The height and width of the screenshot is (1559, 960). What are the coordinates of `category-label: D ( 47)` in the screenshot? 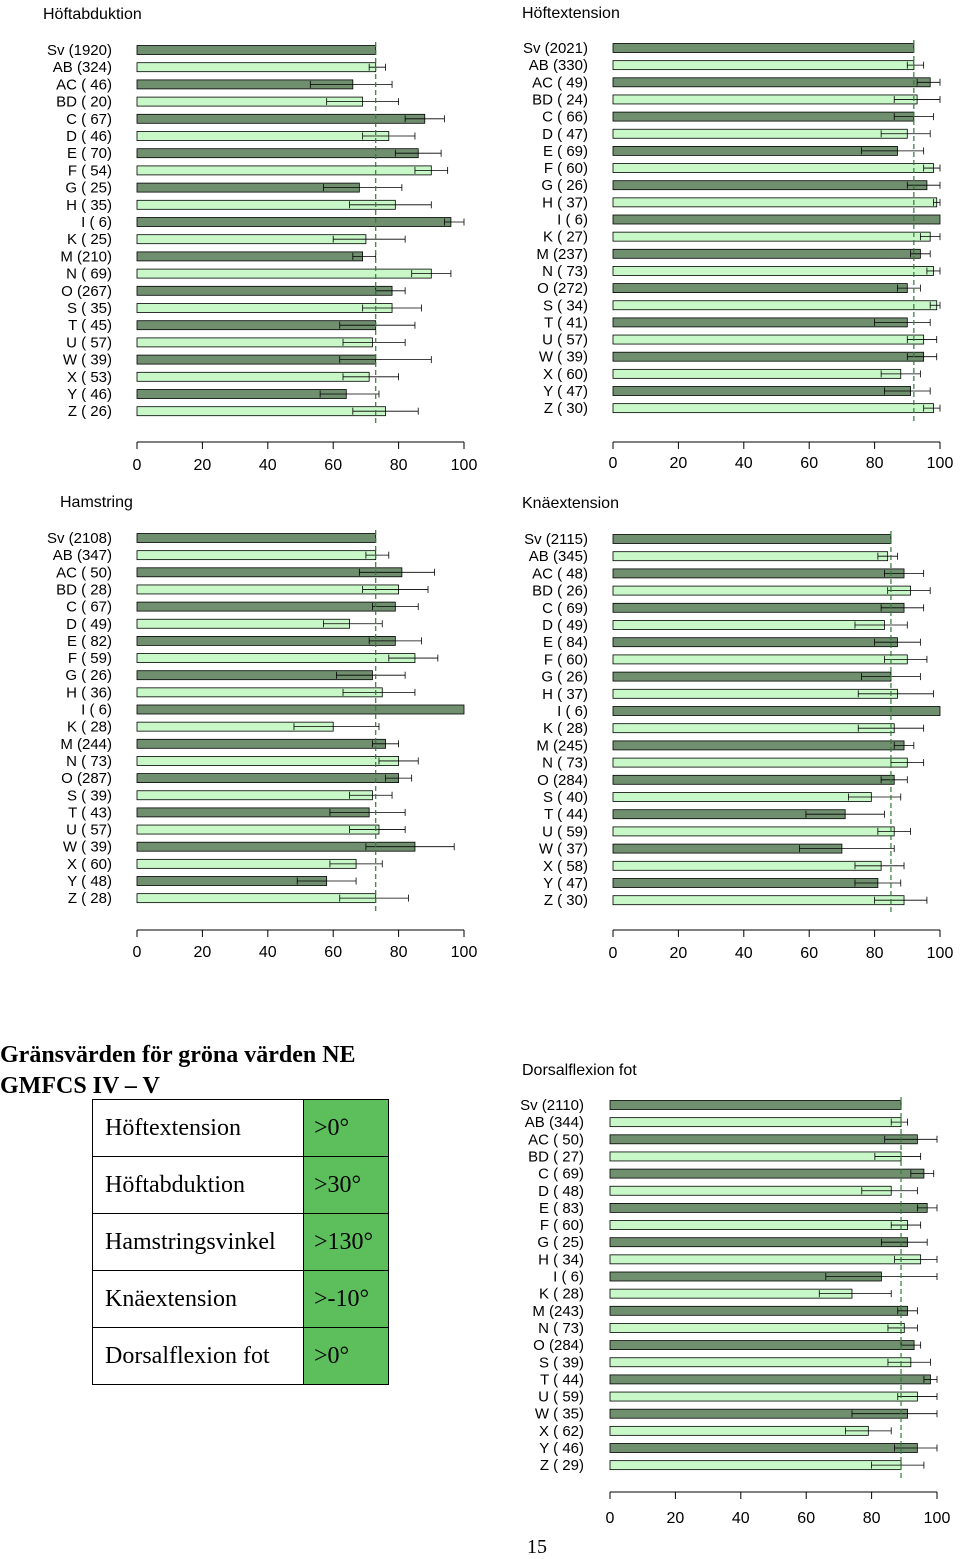 It's located at (565, 134).